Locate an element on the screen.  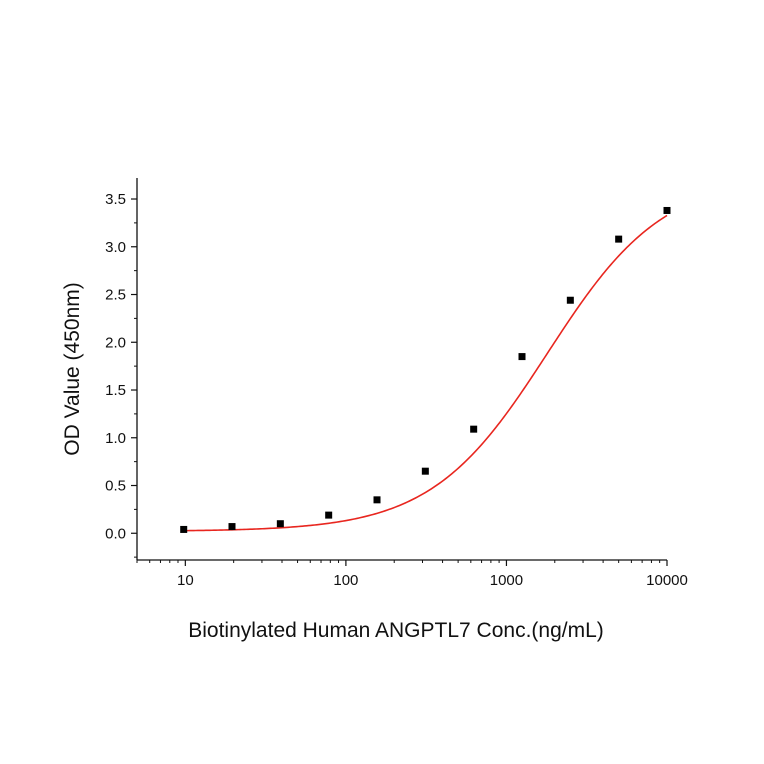
y-tick-label: 0.0 is located at coordinates (115, 533).